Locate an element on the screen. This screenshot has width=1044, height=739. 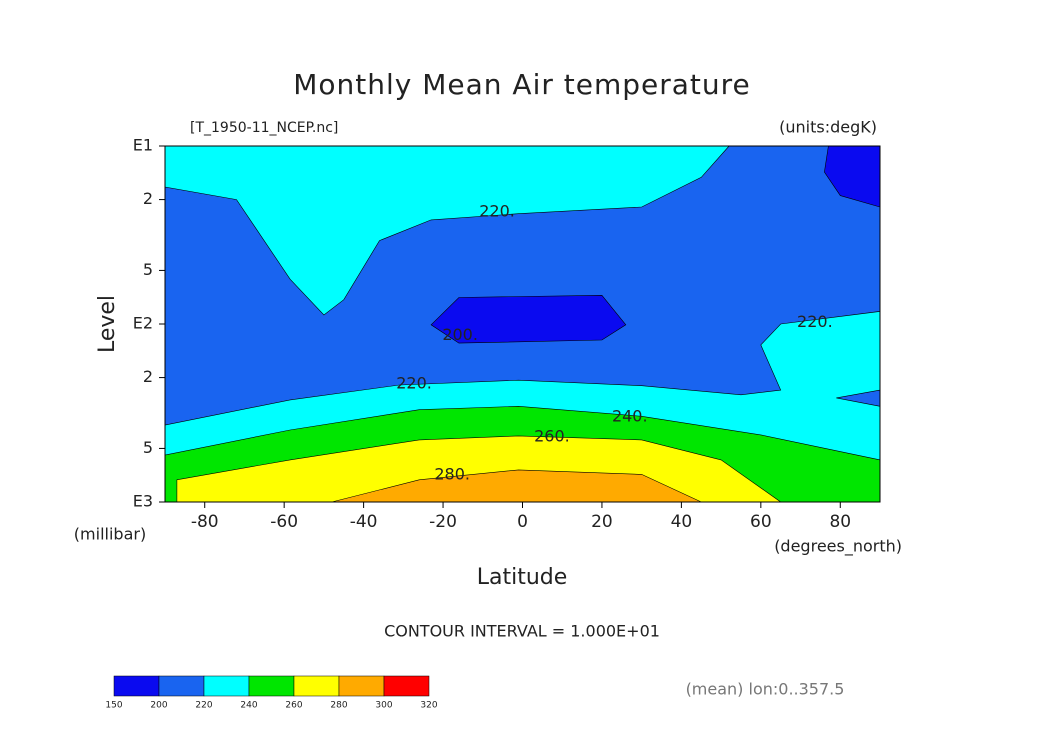
colorbar-label: 280 is located at coordinates (338, 706).